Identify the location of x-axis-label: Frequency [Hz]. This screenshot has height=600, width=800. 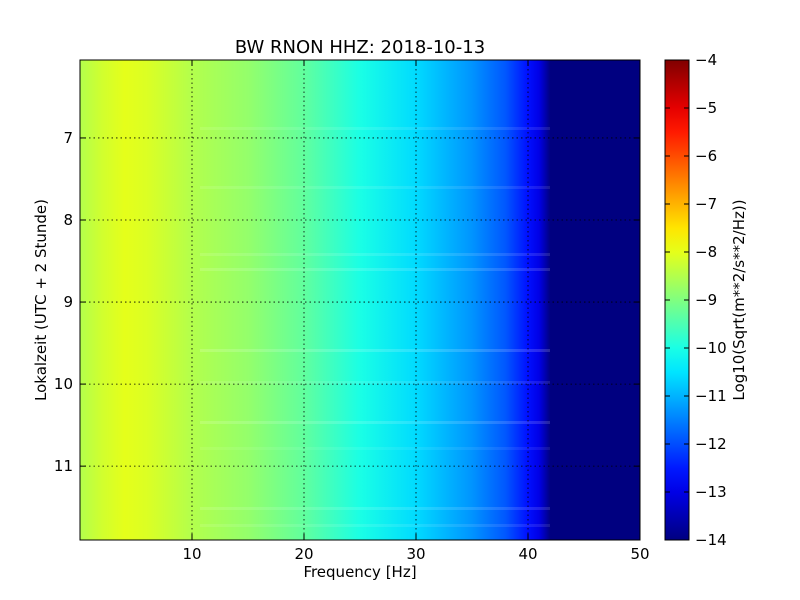
(359, 572).